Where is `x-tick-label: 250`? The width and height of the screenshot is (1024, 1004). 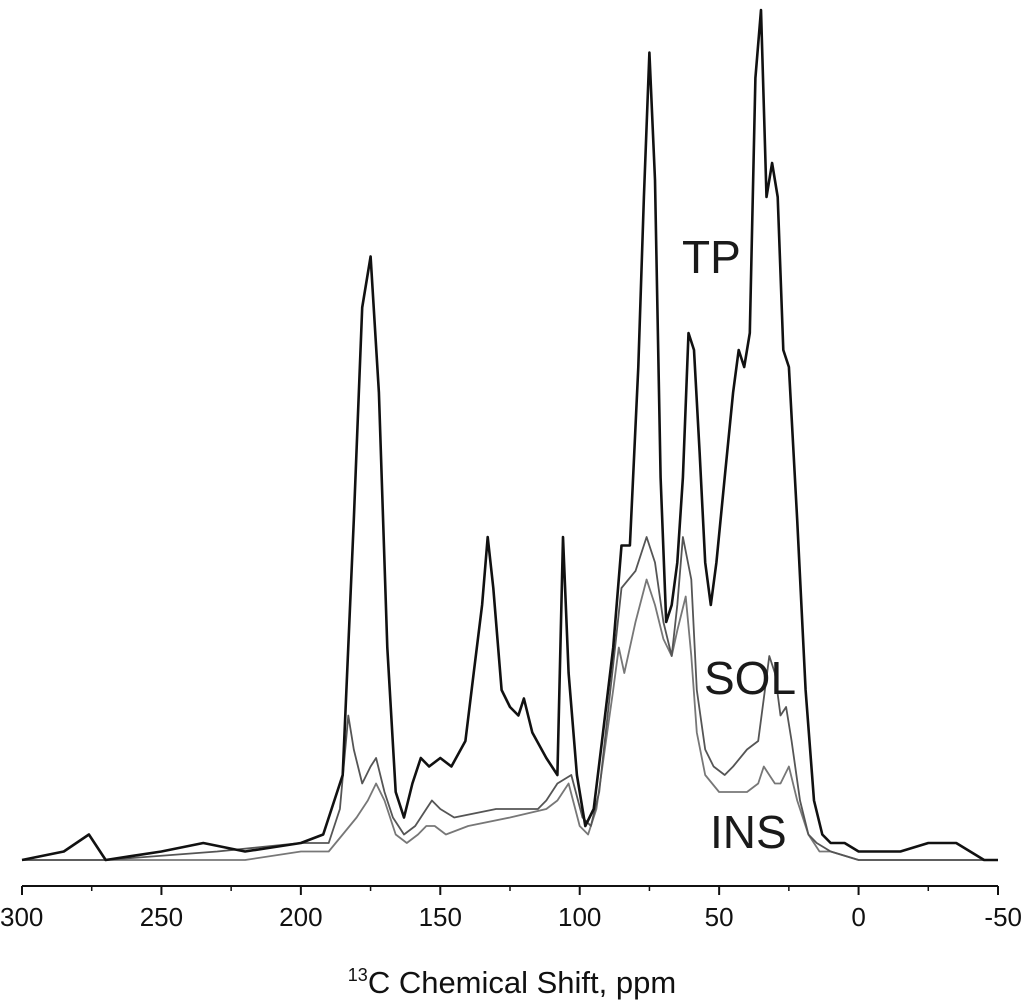
x-tick-label: 250 is located at coordinates (161, 917).